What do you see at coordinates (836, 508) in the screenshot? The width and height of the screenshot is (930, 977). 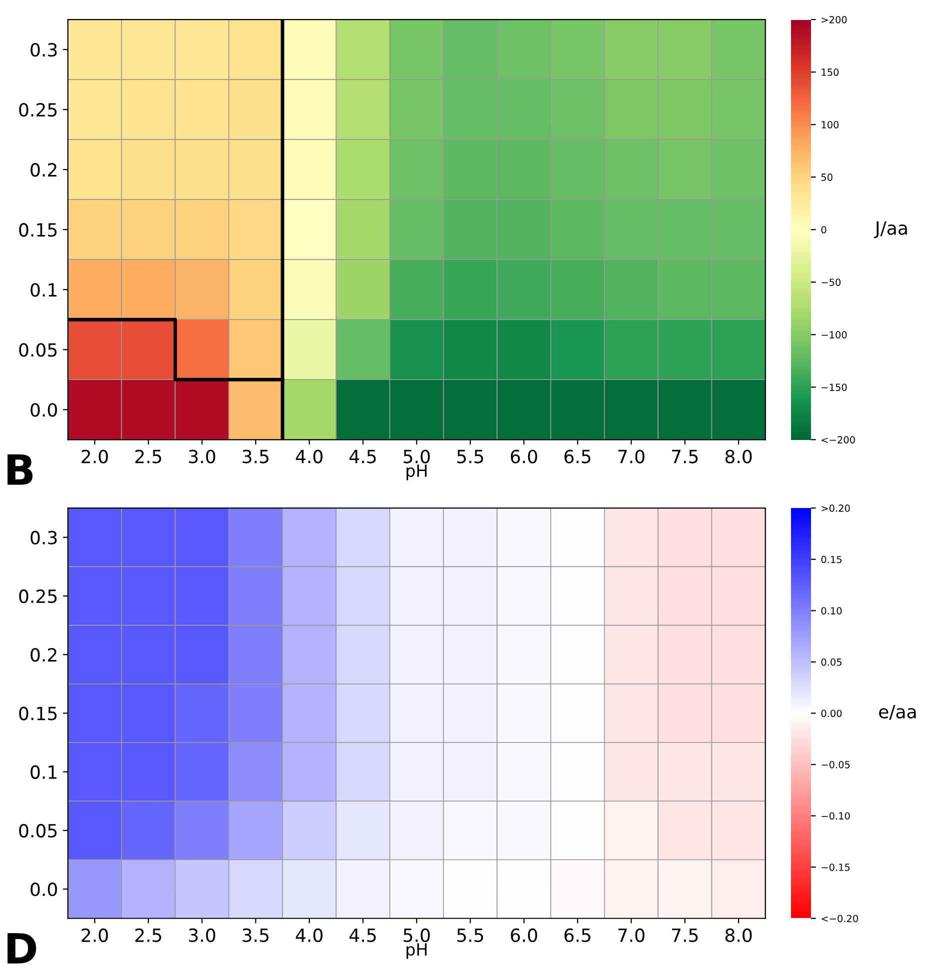 I see `color-bar-label: >0.20` at bounding box center [836, 508].